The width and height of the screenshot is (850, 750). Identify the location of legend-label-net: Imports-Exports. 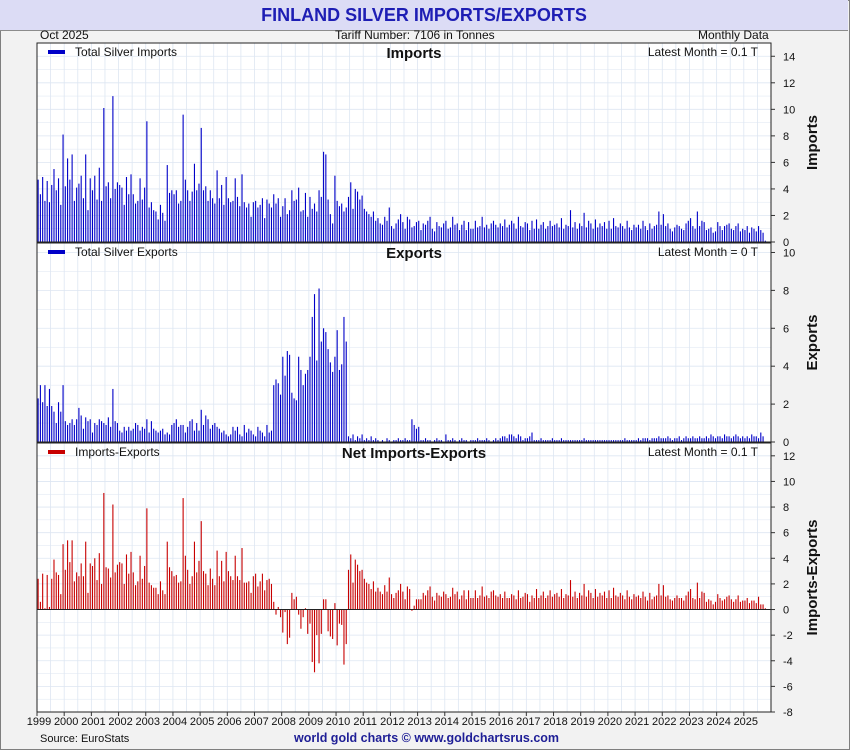
(117, 452).